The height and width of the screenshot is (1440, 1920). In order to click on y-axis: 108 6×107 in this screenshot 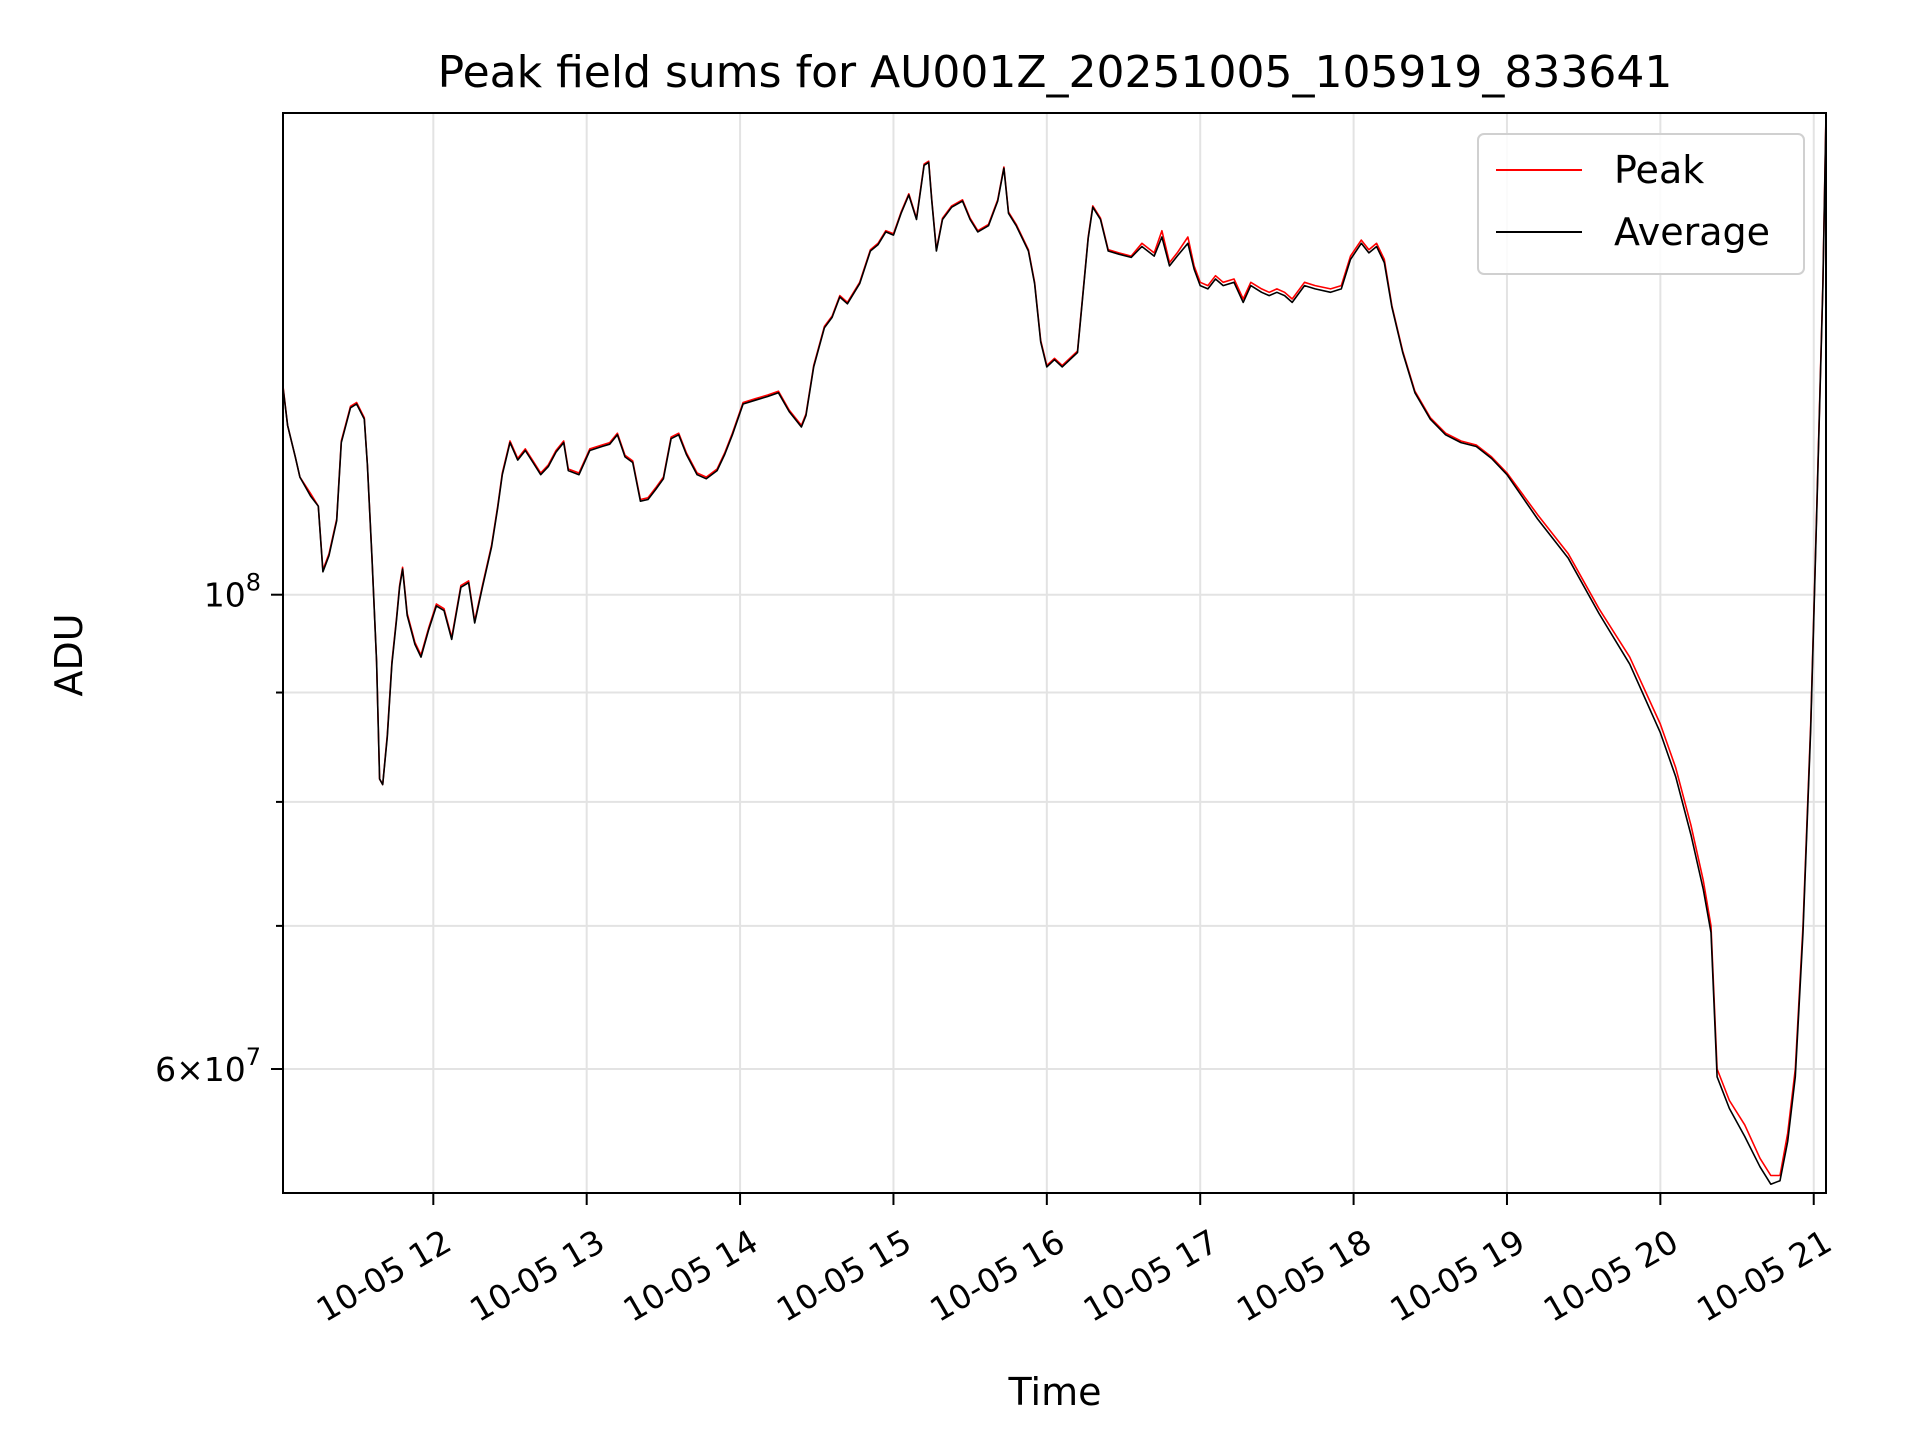, I will do `click(219, 829)`.